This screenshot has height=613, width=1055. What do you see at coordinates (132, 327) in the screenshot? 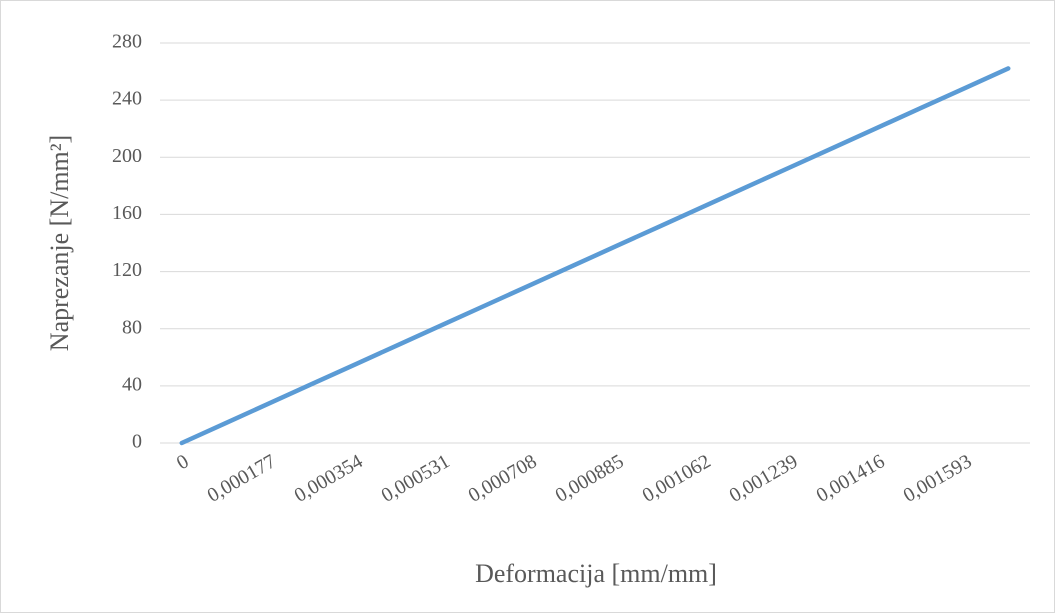
I see `y-tick-label: 80` at bounding box center [132, 327].